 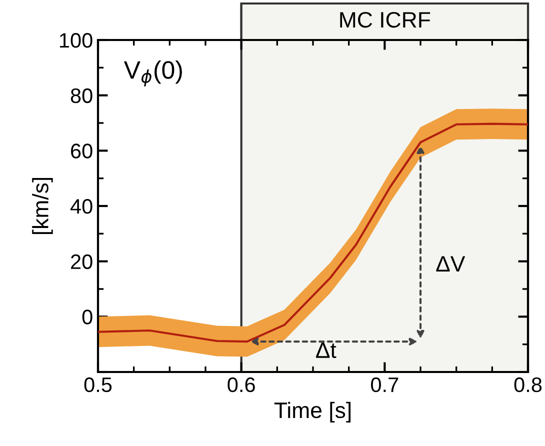 What do you see at coordinates (81, 151) in the screenshot?
I see `y-tick-label: 60` at bounding box center [81, 151].